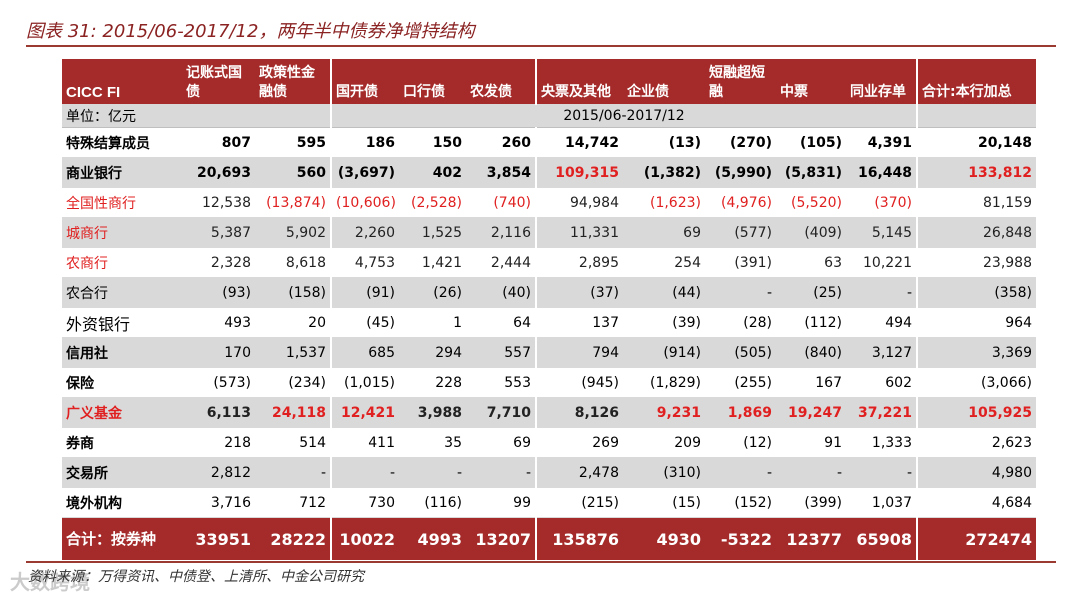 Image resolution: width=1080 pixels, height=598 pixels. Describe the element at coordinates (664, 352) in the screenshot. I see `table-cell: (914)` at that location.